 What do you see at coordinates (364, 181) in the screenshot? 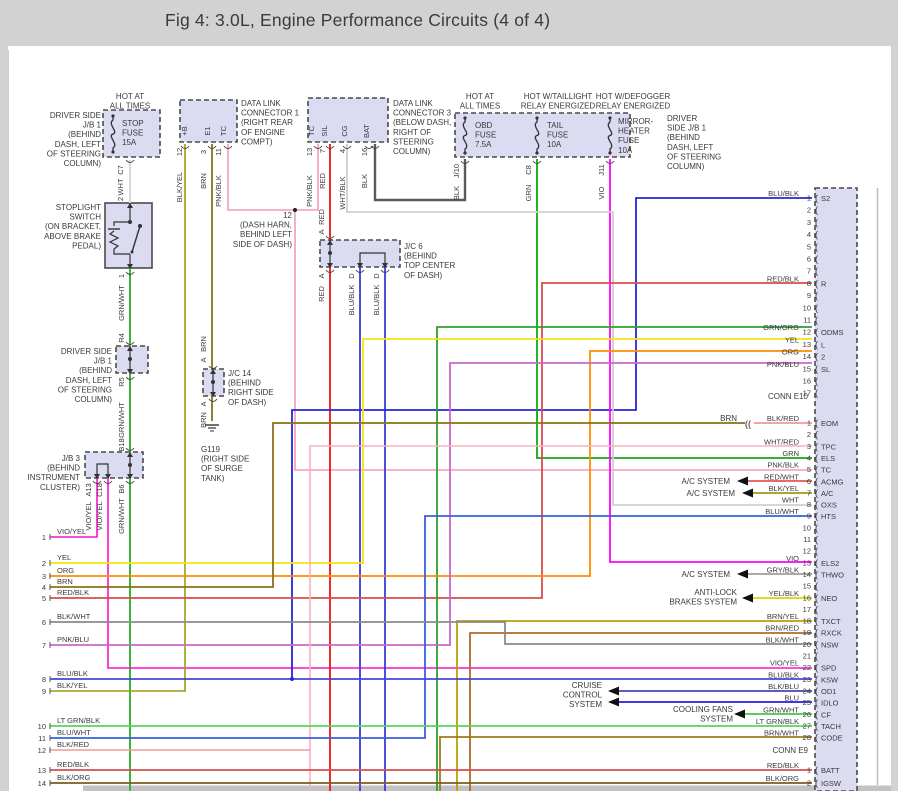
I see `vertical-wire-label: BLK` at bounding box center [364, 181].